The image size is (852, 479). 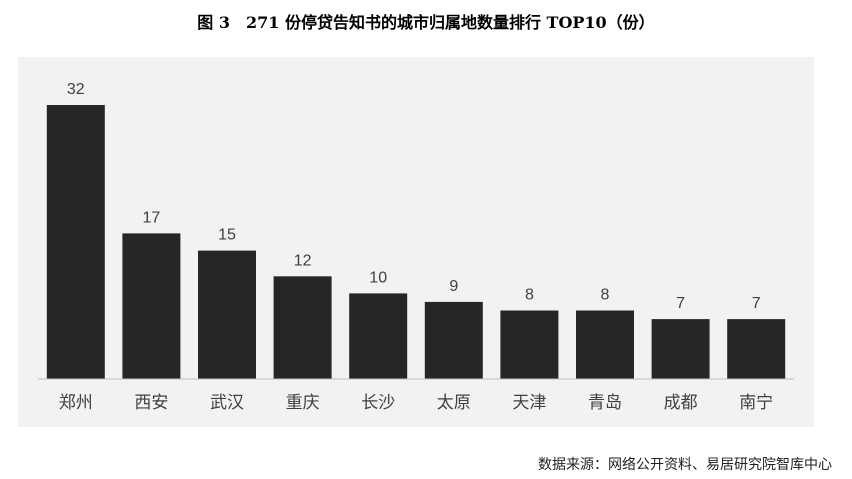 What do you see at coordinates (756, 403) in the screenshot?
I see `category-label: 南宁` at bounding box center [756, 403].